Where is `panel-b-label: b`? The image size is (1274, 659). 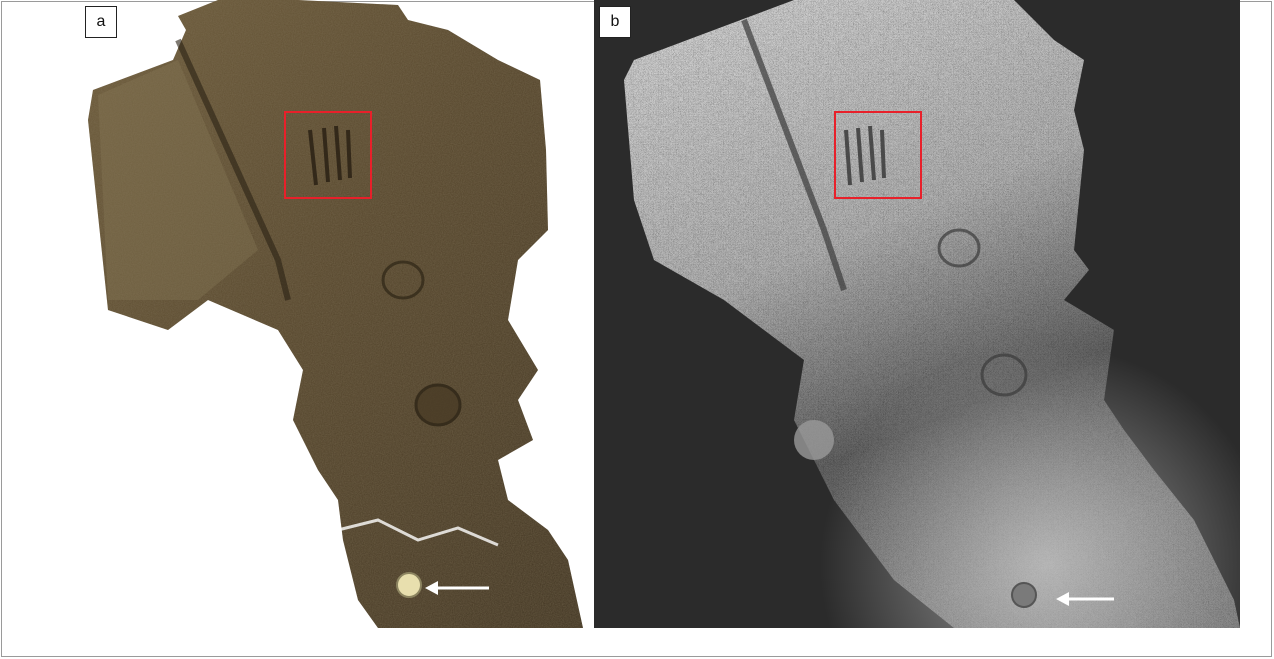 panel-b-label: b is located at coordinates (615, 22).